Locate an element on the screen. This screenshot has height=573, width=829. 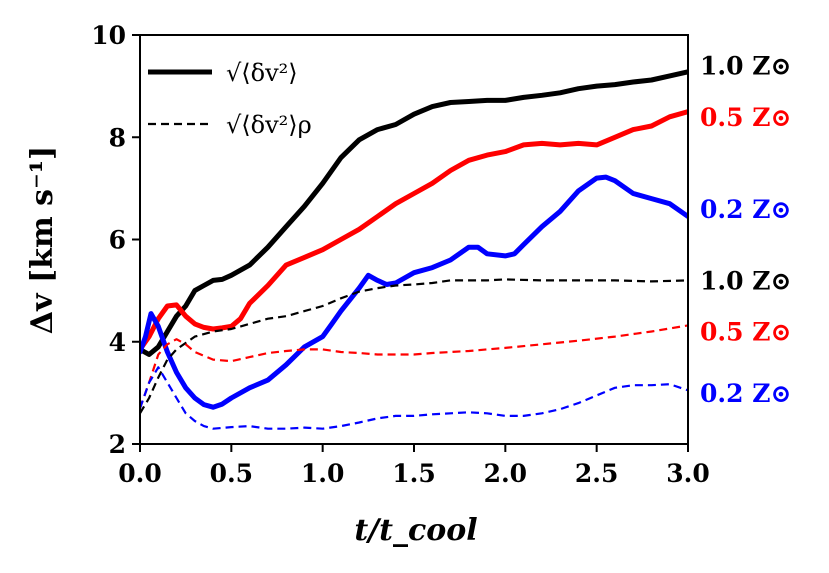
legend: √⟨δv²⟩ √⟨δv²⟩ρ is located at coordinates (230, 99).